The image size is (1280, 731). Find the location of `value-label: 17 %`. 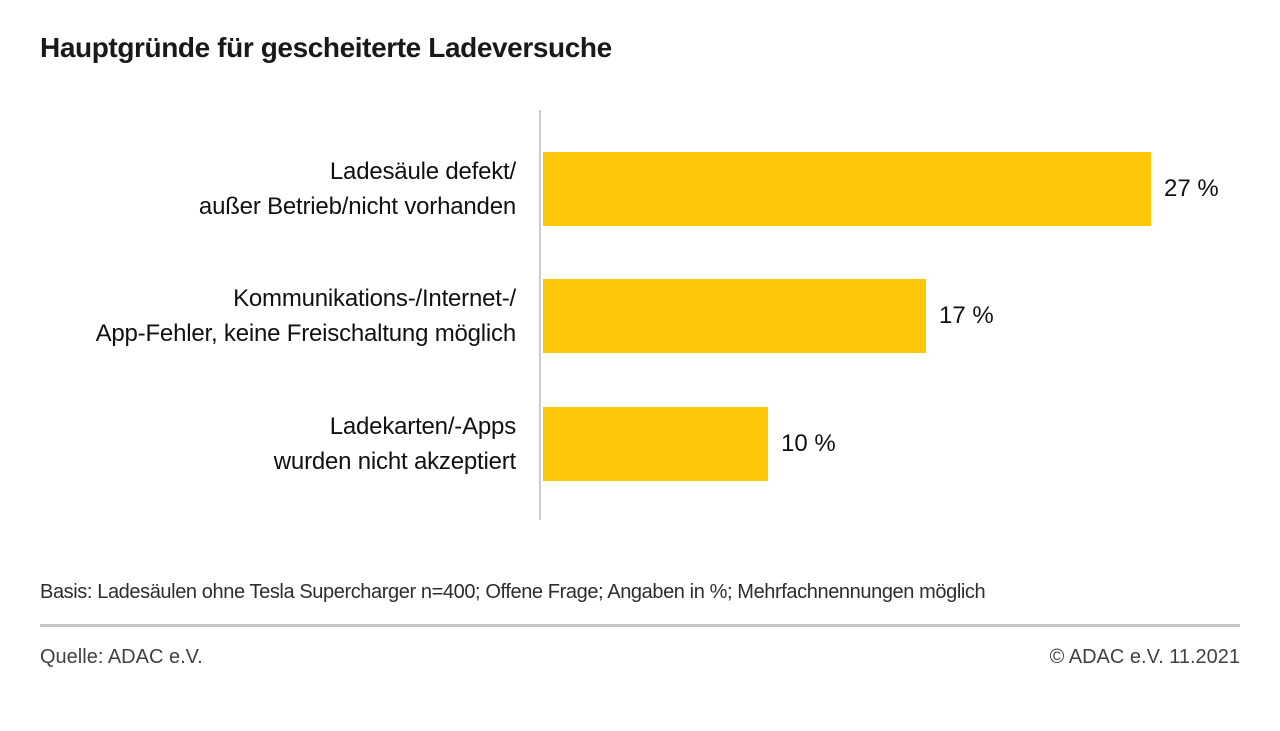

value-label: 17 % is located at coordinates (966, 315).